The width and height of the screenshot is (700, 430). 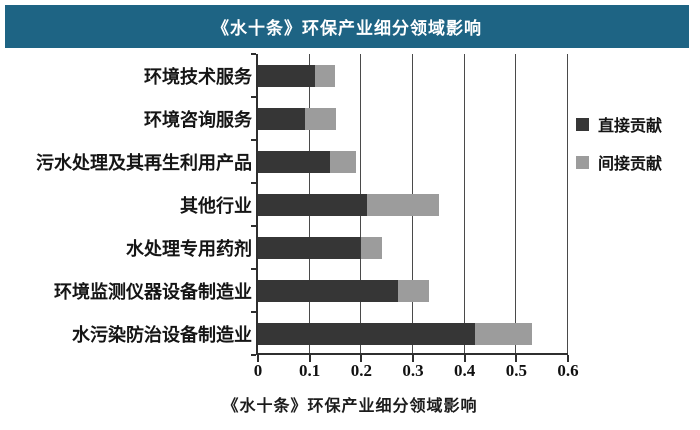 I want to click on legend-label: 间接贡献, so click(x=630, y=164).